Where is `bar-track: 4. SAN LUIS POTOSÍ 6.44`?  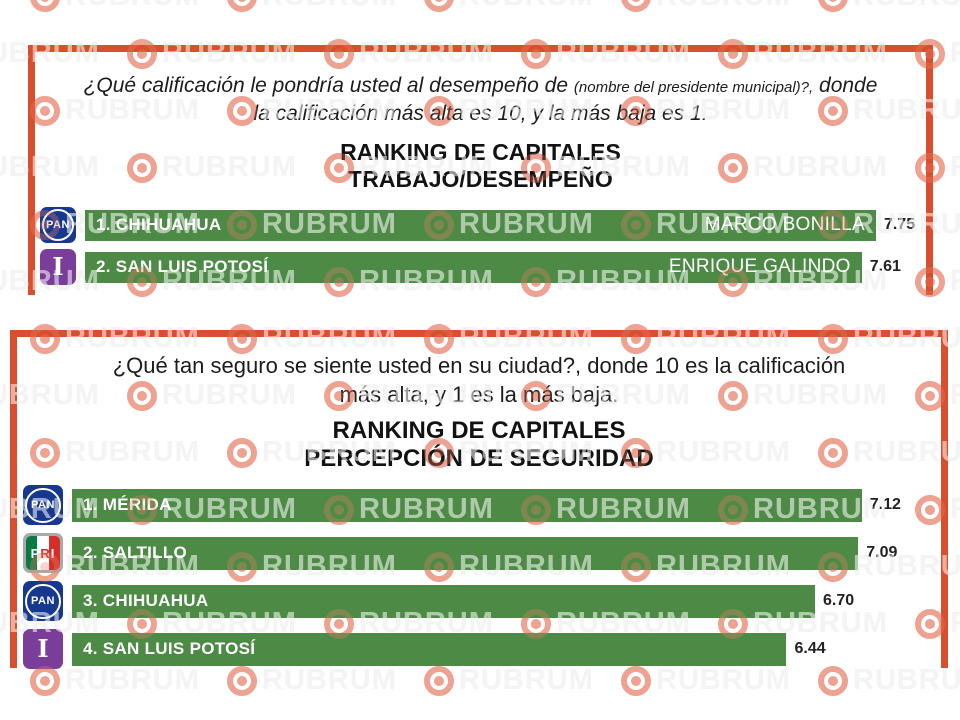 bar-track: 4. SAN LUIS POTOSÍ 6.44 is located at coordinates (504, 649).